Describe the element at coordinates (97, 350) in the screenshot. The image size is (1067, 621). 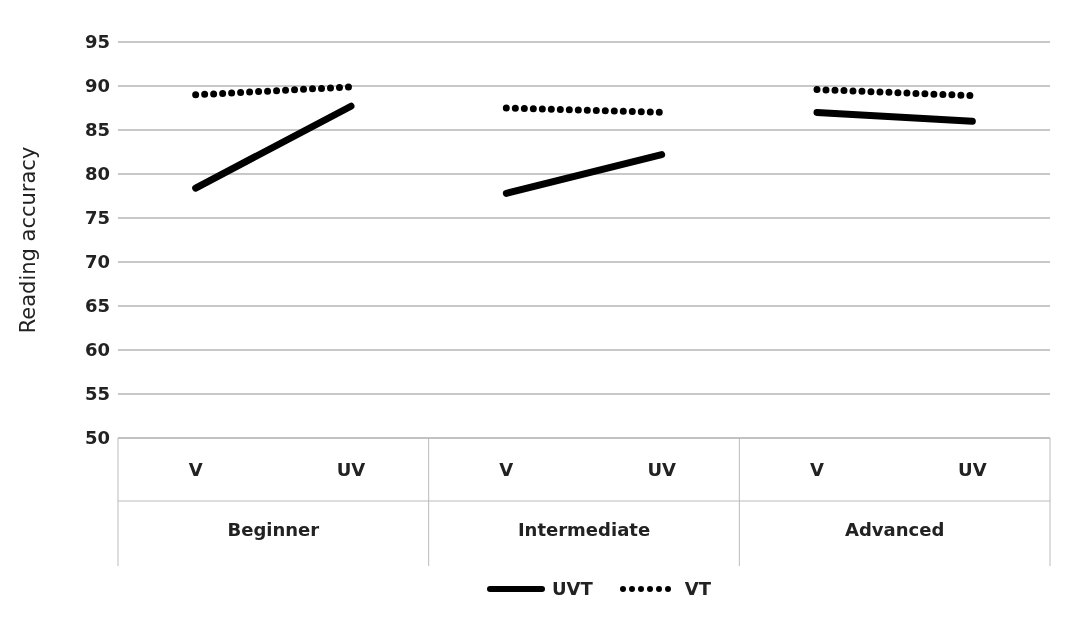
I see `y-tick-label: 60` at that location.